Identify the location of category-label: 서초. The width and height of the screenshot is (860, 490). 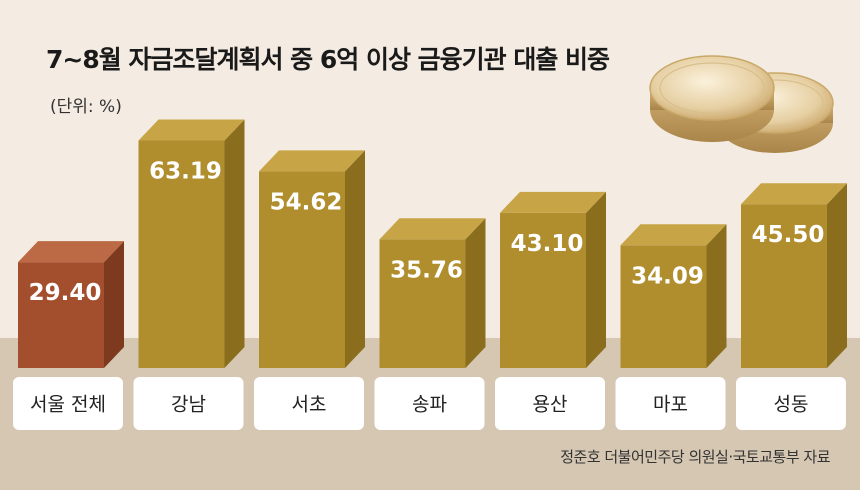
(309, 405).